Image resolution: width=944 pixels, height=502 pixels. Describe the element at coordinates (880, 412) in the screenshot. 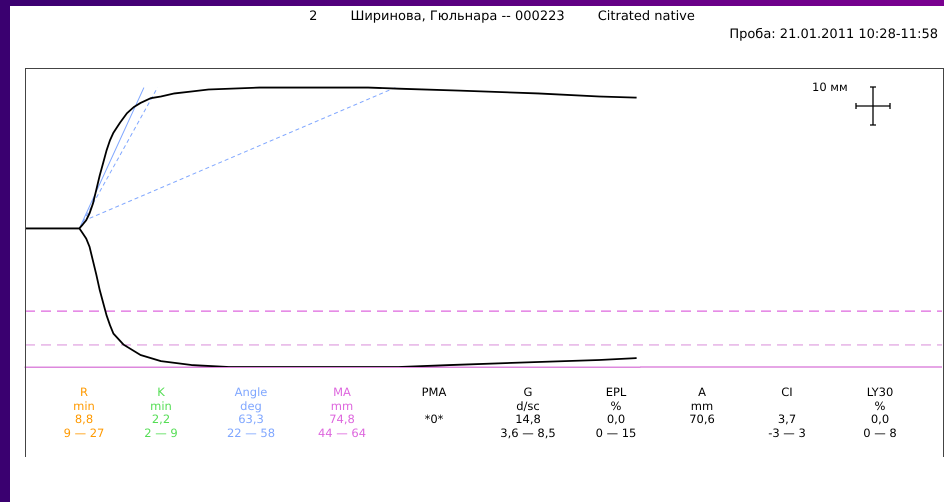

I see `text: LY30 % 0,0 0 — 8` at that location.